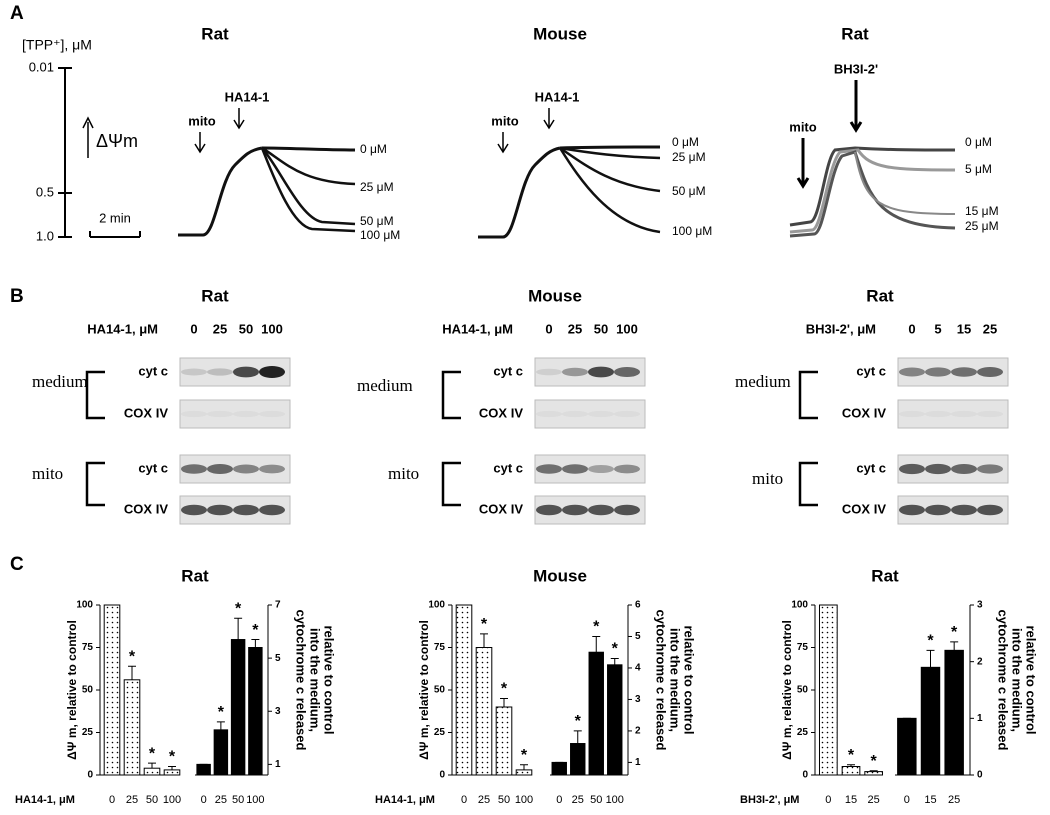 This screenshot has width=1050, height=815. Describe the element at coordinates (215, 295) in the screenshot. I see `blot-title: Rat` at that location.